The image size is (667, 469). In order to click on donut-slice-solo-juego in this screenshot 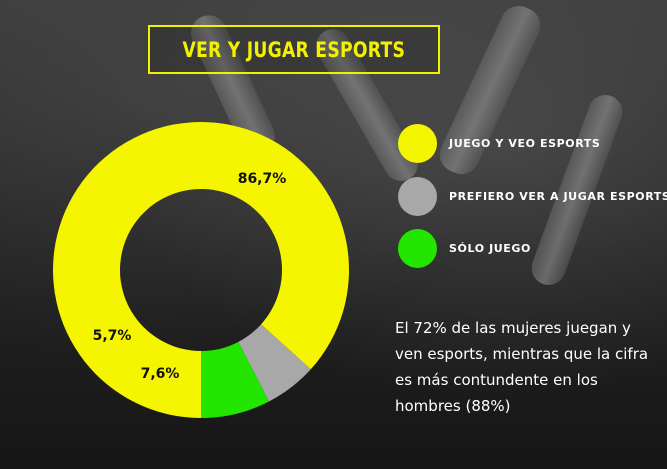, I will do `click(235, 379)`.